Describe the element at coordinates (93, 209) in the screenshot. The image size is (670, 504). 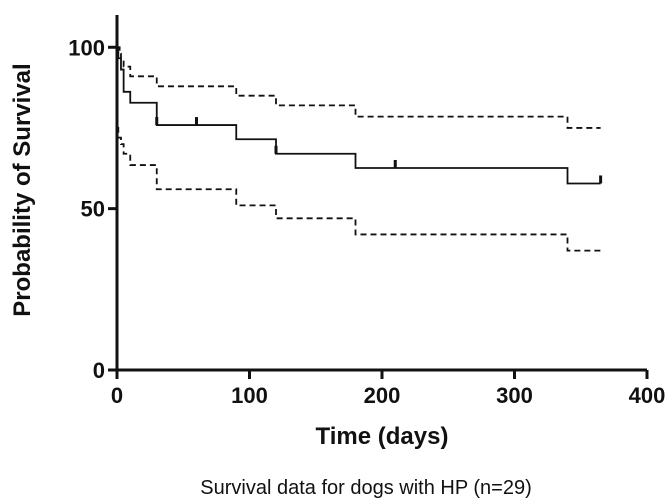
I see `y-tick-label: 50` at that location.